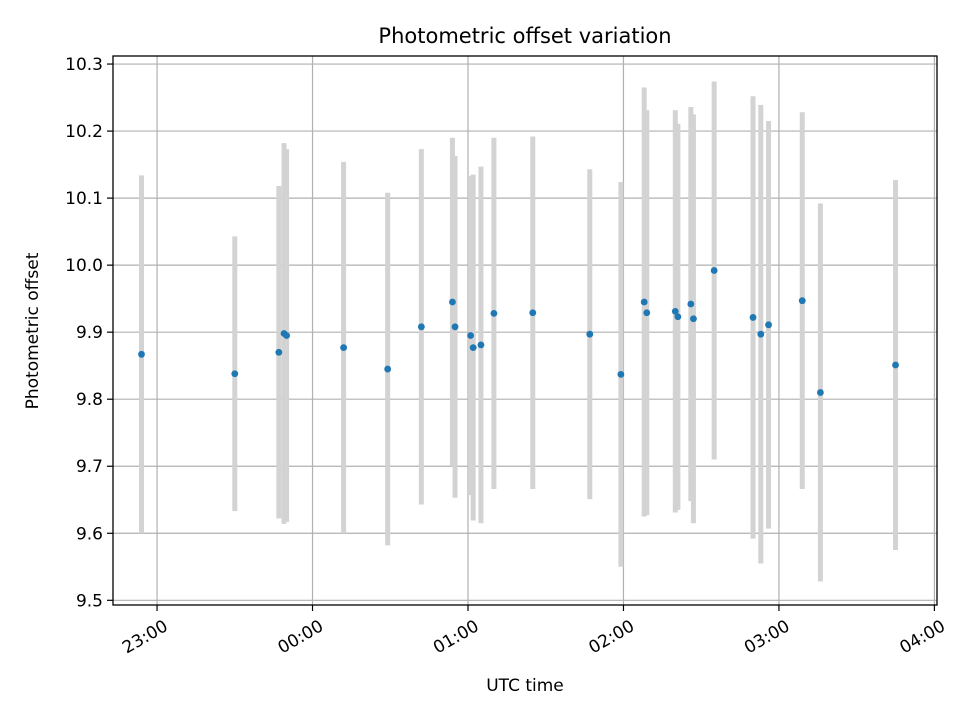 The width and height of the screenshot is (960, 720). What do you see at coordinates (89, 601) in the screenshot?
I see `y-tick-label: 9.5` at bounding box center [89, 601].